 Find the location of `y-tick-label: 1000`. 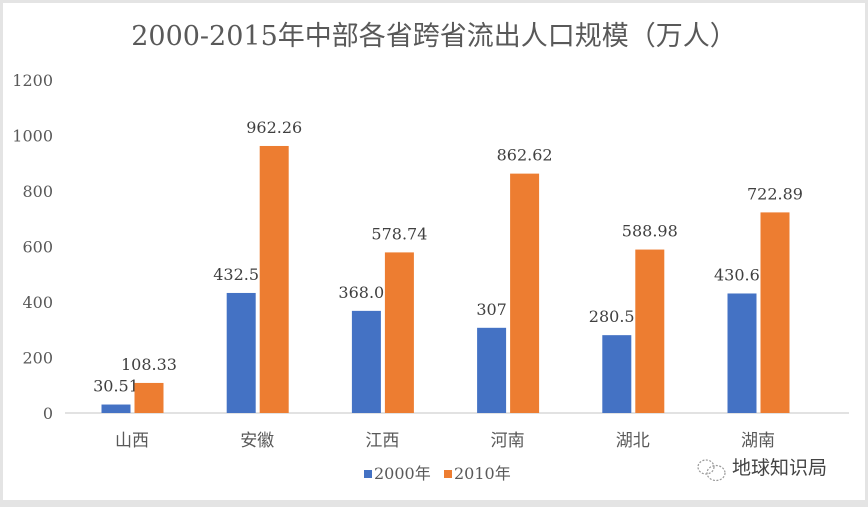

y-tick-label: 1000 is located at coordinates (32, 136).